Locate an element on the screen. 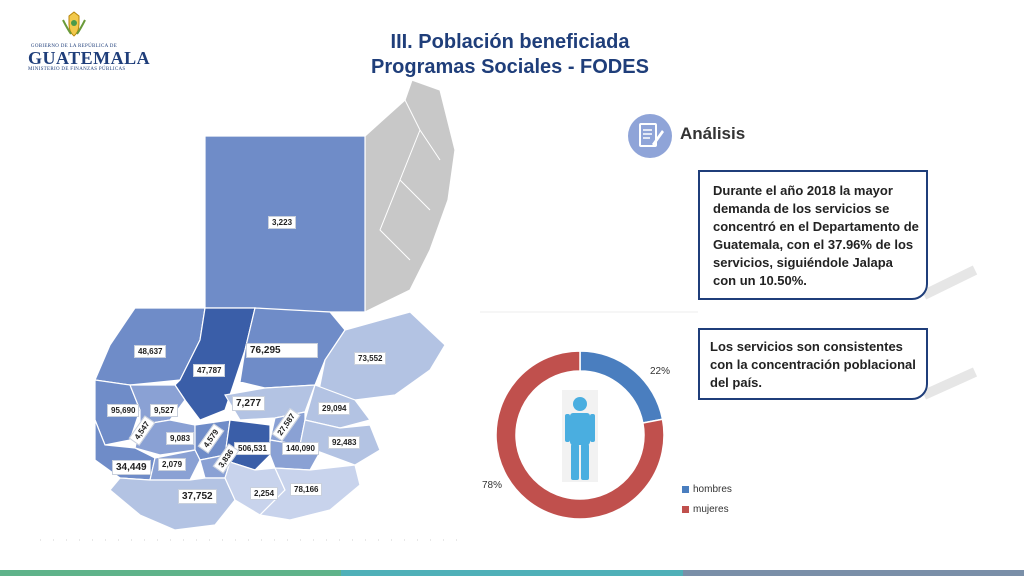  person-icon is located at coordinates (580, 436).